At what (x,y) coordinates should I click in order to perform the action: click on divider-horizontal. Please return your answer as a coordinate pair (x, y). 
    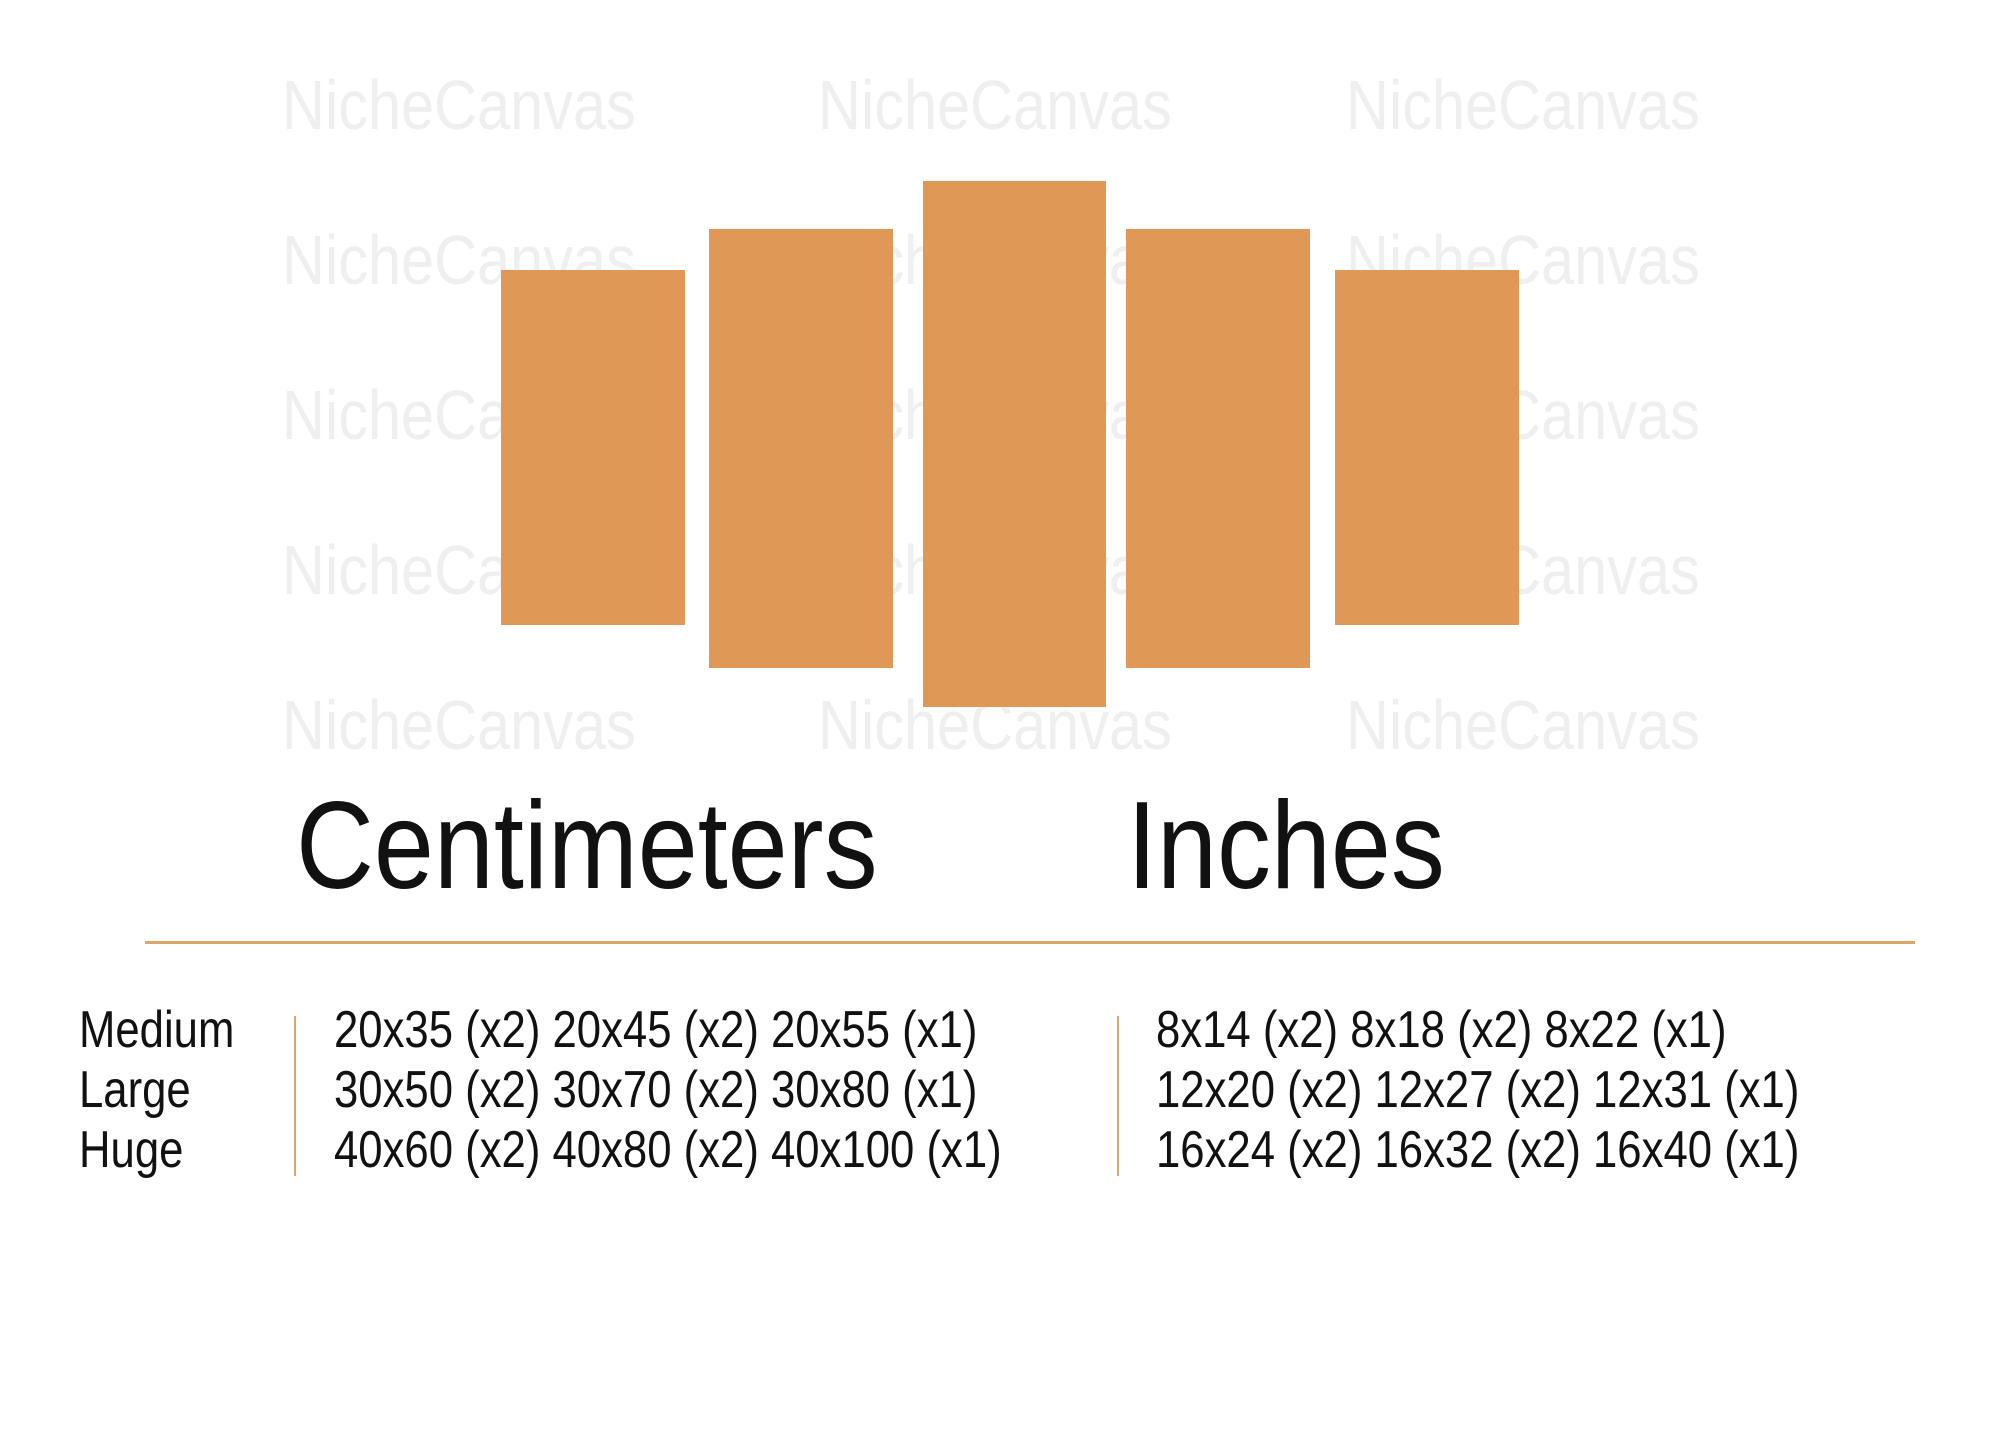
    Looking at the image, I should click on (1030, 942).